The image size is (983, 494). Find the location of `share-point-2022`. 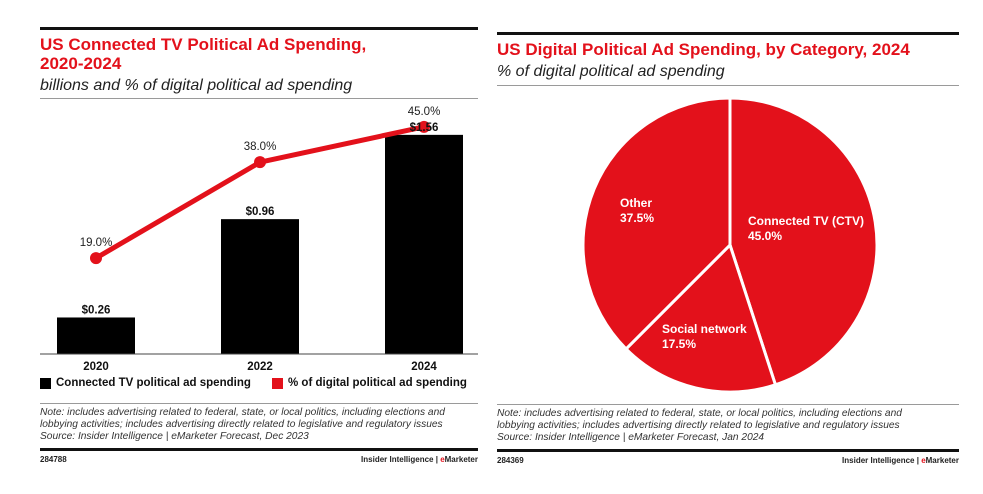

share-point-2022 is located at coordinates (260, 162).